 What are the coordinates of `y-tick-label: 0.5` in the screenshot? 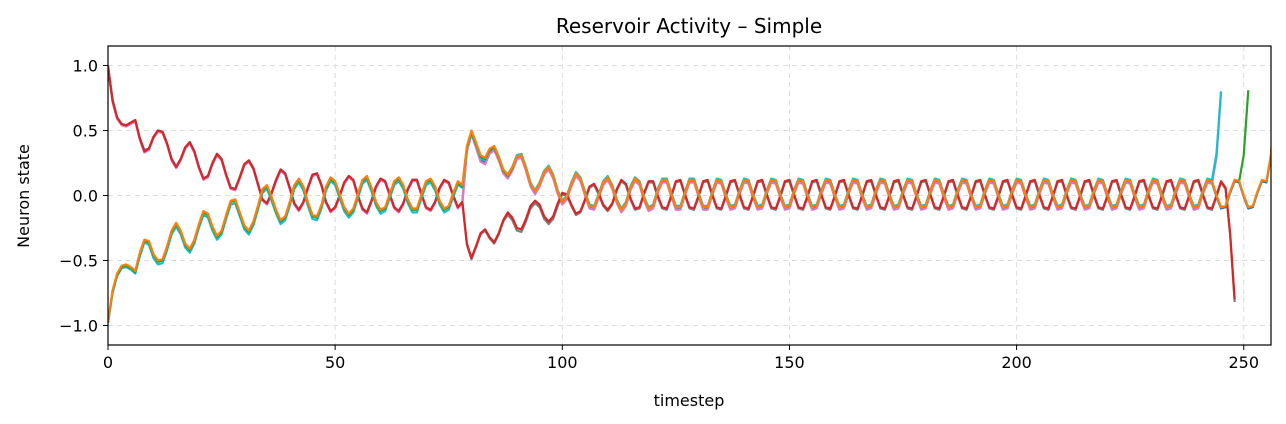 It's located at (85, 131).